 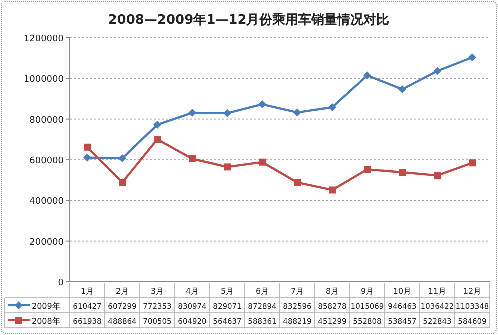 What do you see at coordinates (47, 121) in the screenshot?
I see `y-tick-label: 800000` at bounding box center [47, 121].